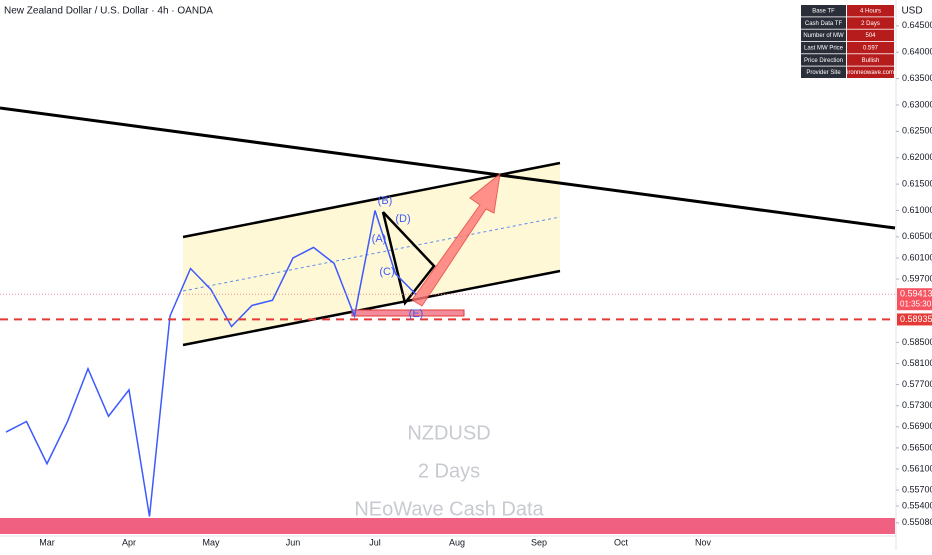 The height and width of the screenshot is (555, 932). Describe the element at coordinates (408, 258) in the screenshot. I see `wave-lines` at that location.